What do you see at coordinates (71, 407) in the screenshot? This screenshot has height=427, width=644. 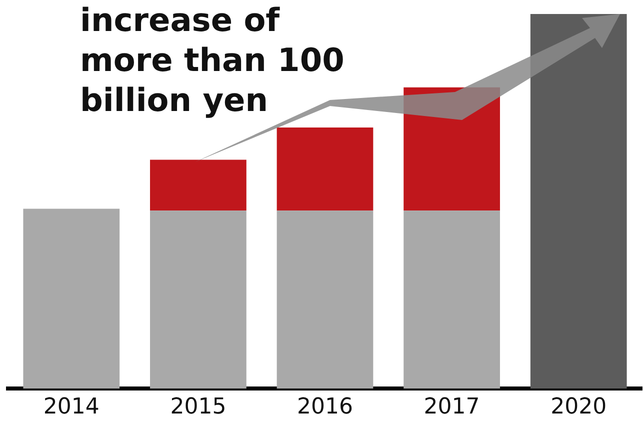 I see `x-tick-label: 2014` at bounding box center [71, 407].